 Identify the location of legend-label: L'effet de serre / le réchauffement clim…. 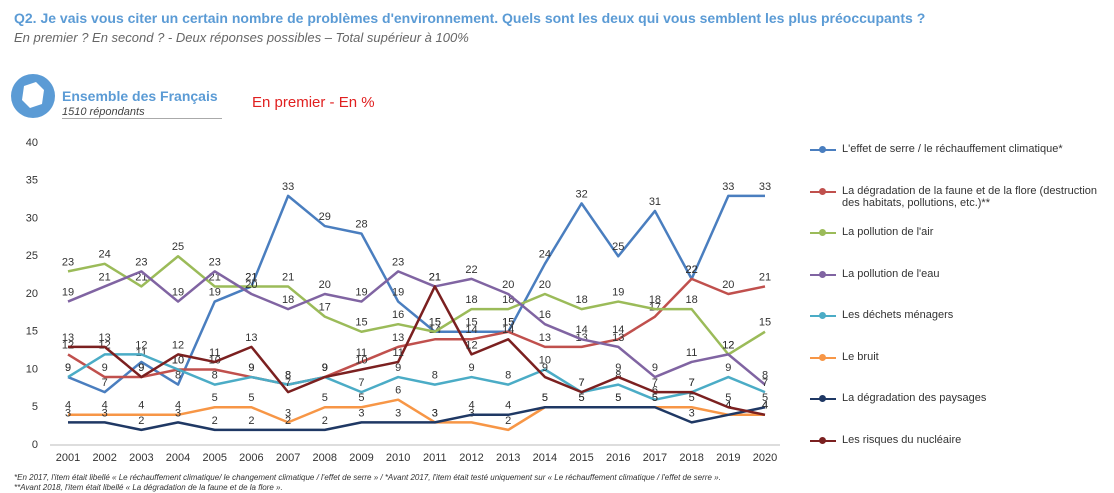
(952, 149).